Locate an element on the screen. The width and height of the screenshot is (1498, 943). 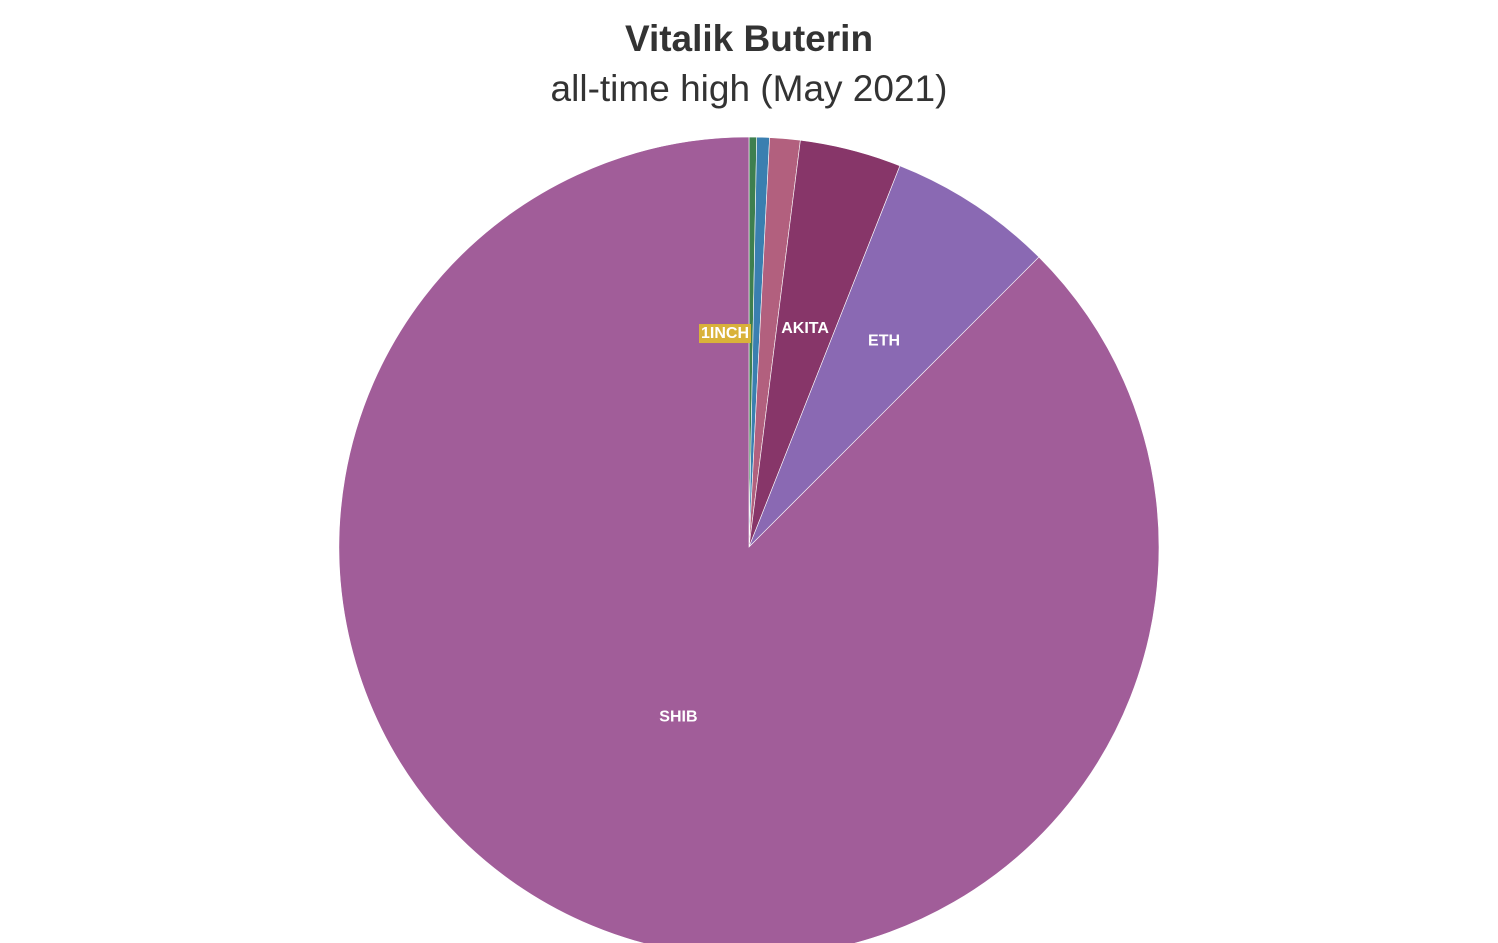
slice-label-shib: SHIB is located at coordinates (678, 717).